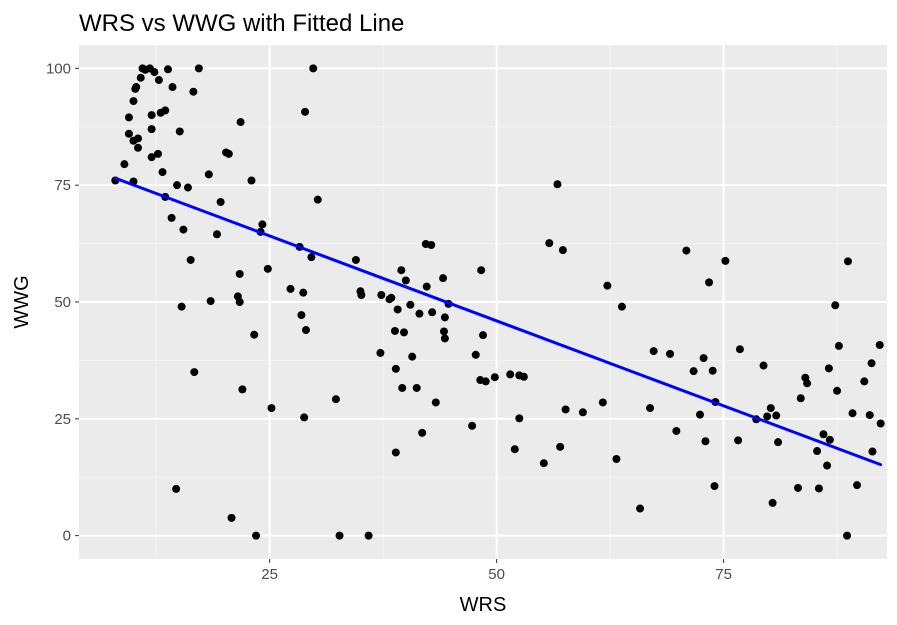  I want to click on x-tick-label: 50, so click(496, 574).